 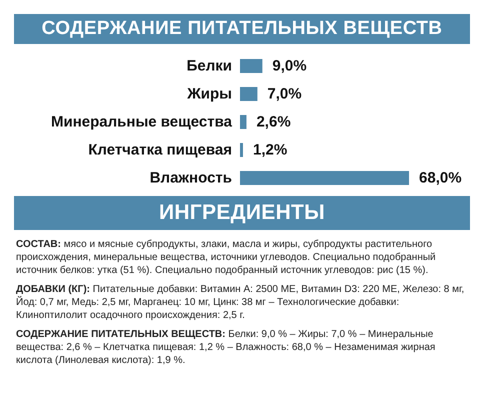 What do you see at coordinates (160, 150) in the screenshot?
I see `y-tick-label: Клетчатка пищевая` at bounding box center [160, 150].